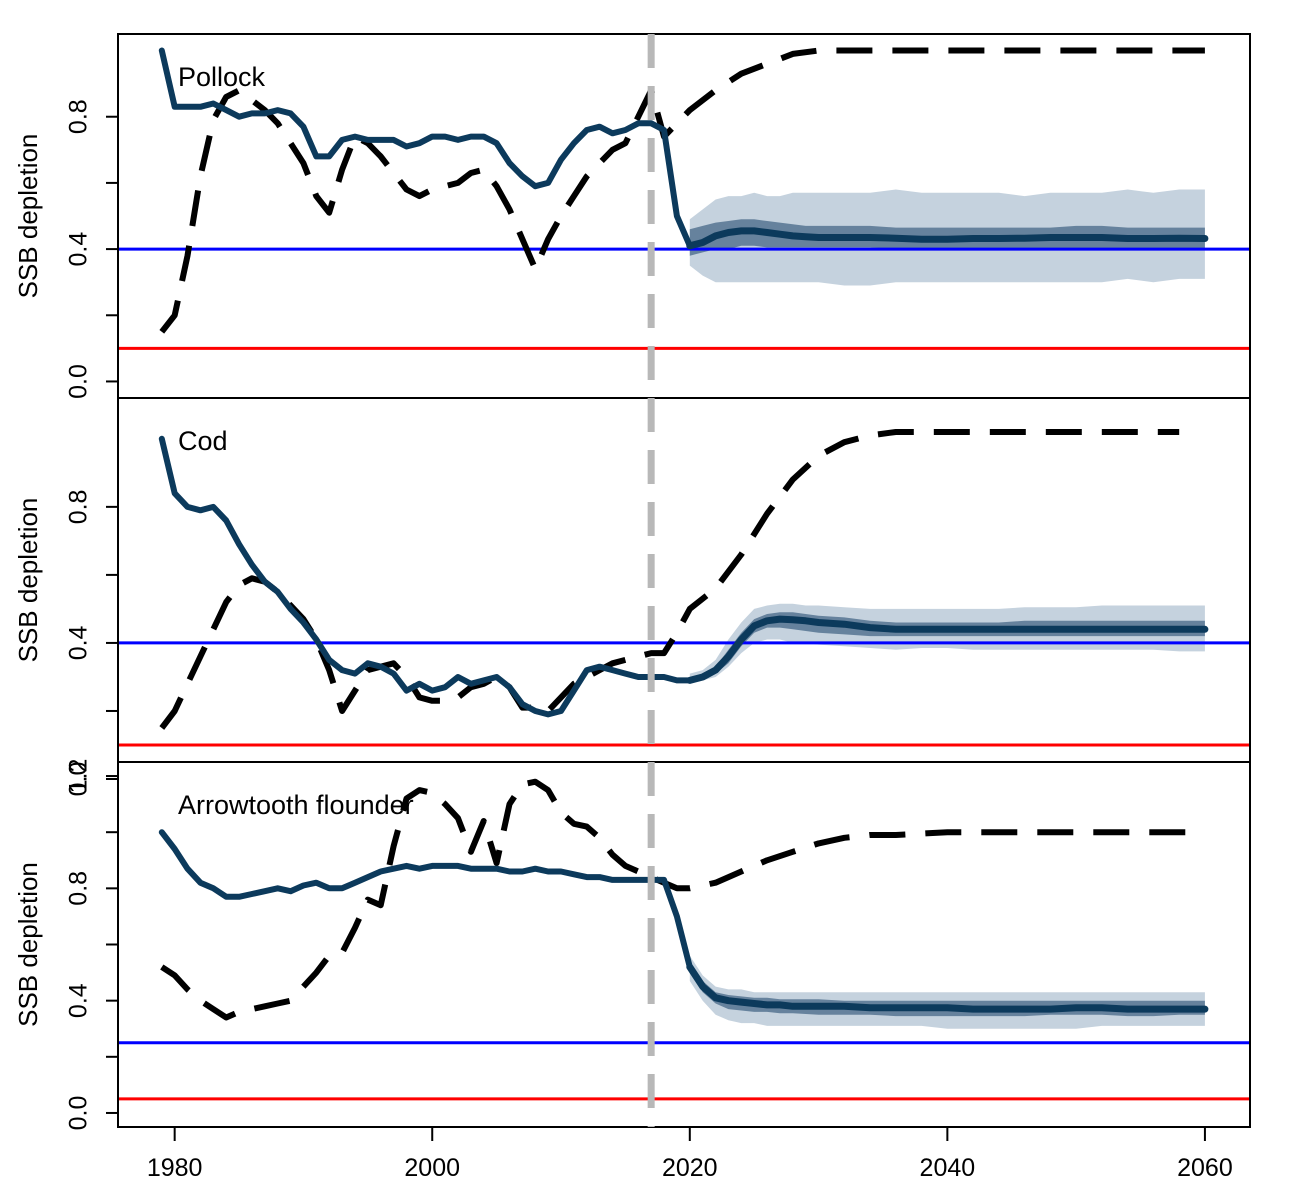  Describe the element at coordinates (79, 776) in the screenshot. I see `y-tick-label: 1.2` at that location.